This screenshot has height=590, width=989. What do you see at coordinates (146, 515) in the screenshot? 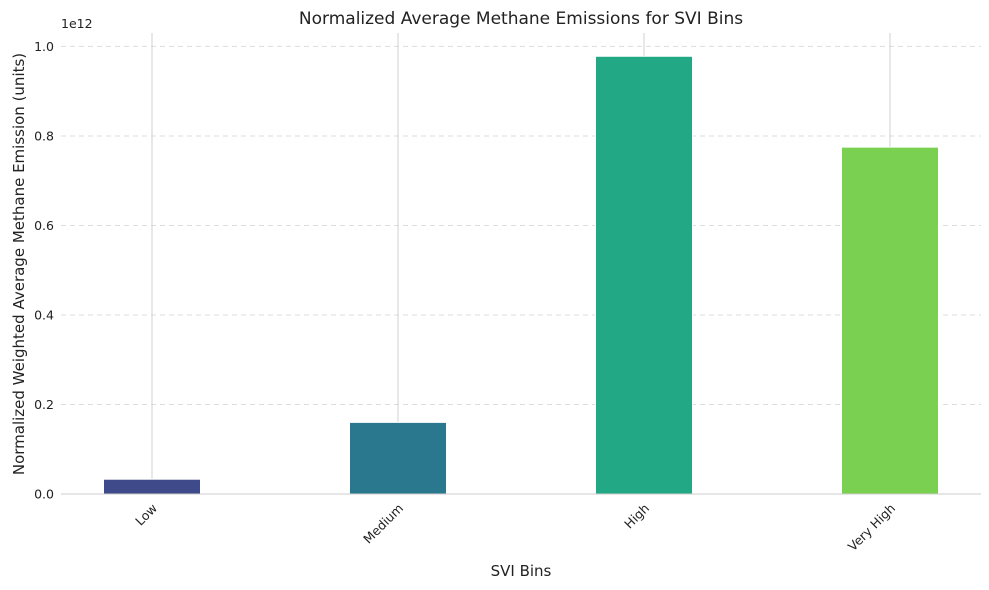
I see `x-tick-label: Low` at bounding box center [146, 515].